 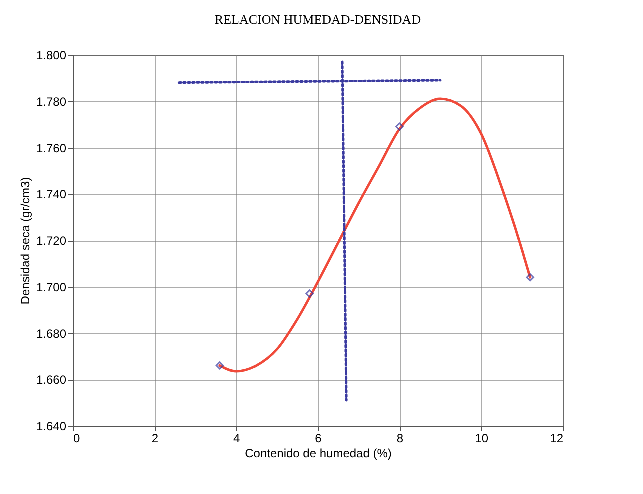 I want to click on y-tick-label: 1.780, so click(x=51, y=101).